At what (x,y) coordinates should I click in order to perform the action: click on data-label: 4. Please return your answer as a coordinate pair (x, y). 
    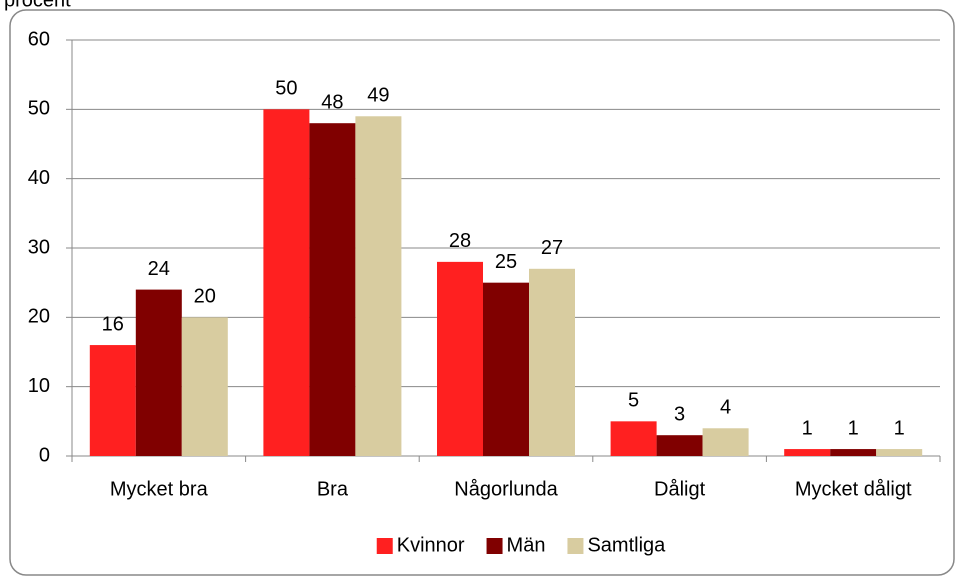
    Looking at the image, I should click on (725, 408).